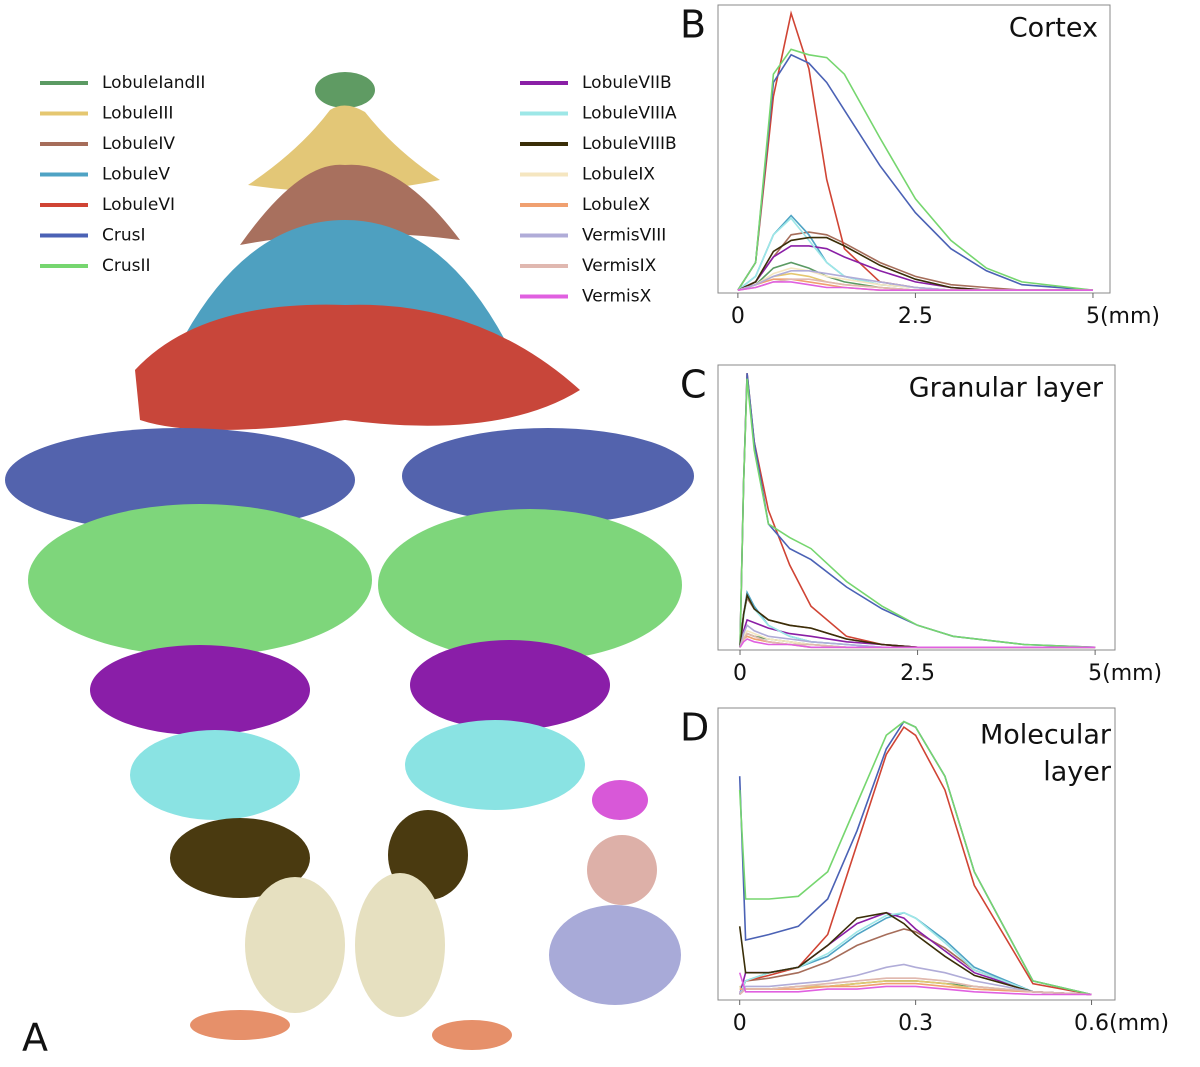 The height and width of the screenshot is (1067, 1200). What do you see at coordinates (693, 385) in the screenshot?
I see `panel-label: C` at bounding box center [693, 385].